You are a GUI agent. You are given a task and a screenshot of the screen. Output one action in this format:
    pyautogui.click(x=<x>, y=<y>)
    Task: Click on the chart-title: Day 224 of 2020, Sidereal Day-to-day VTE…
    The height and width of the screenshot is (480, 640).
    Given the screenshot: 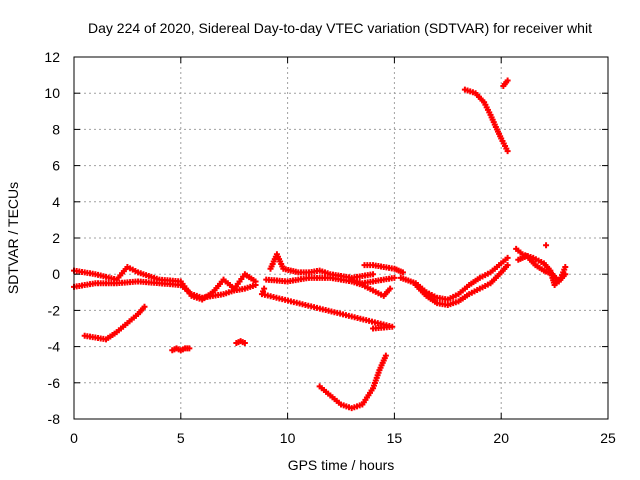 What is the action you would take?
    pyautogui.click(x=340, y=28)
    